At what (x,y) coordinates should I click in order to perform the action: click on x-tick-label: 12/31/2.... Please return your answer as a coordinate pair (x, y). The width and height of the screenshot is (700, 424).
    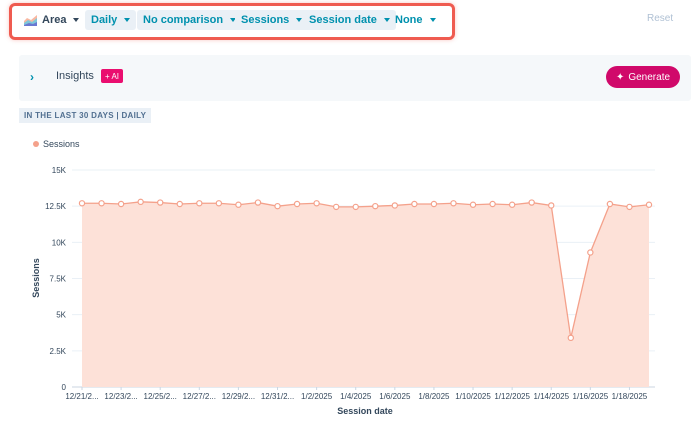
    Looking at the image, I should click on (277, 396).